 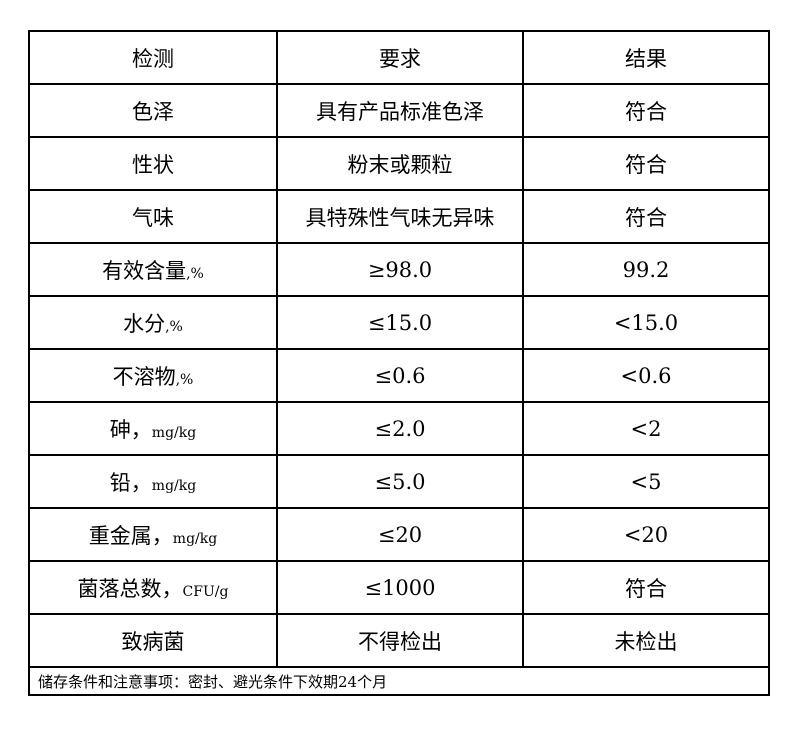 I want to click on item-cell: 色泽, so click(x=153, y=110).